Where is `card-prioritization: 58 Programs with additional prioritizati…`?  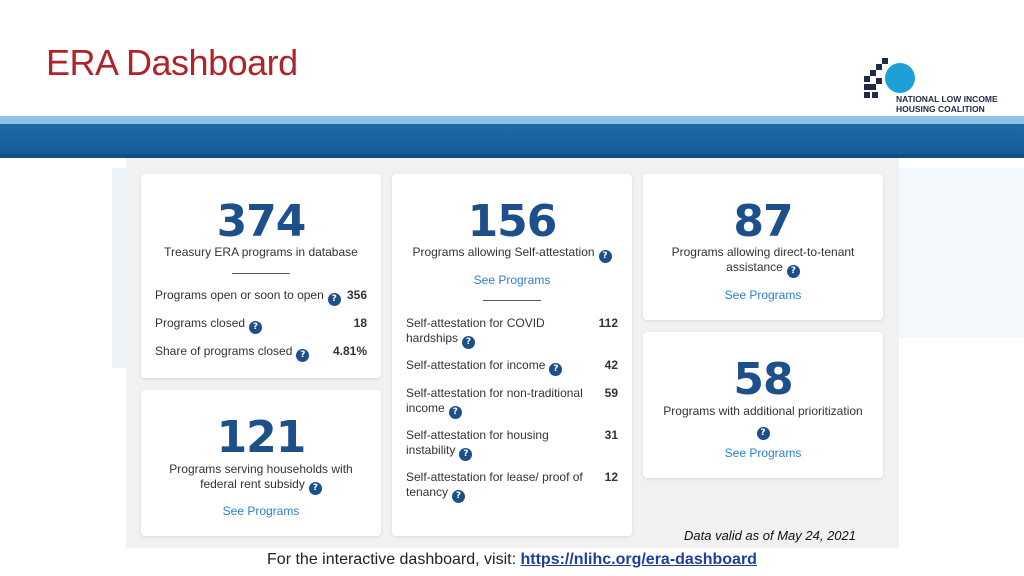 card-prioritization: 58 Programs with additional prioritizati… is located at coordinates (763, 405).